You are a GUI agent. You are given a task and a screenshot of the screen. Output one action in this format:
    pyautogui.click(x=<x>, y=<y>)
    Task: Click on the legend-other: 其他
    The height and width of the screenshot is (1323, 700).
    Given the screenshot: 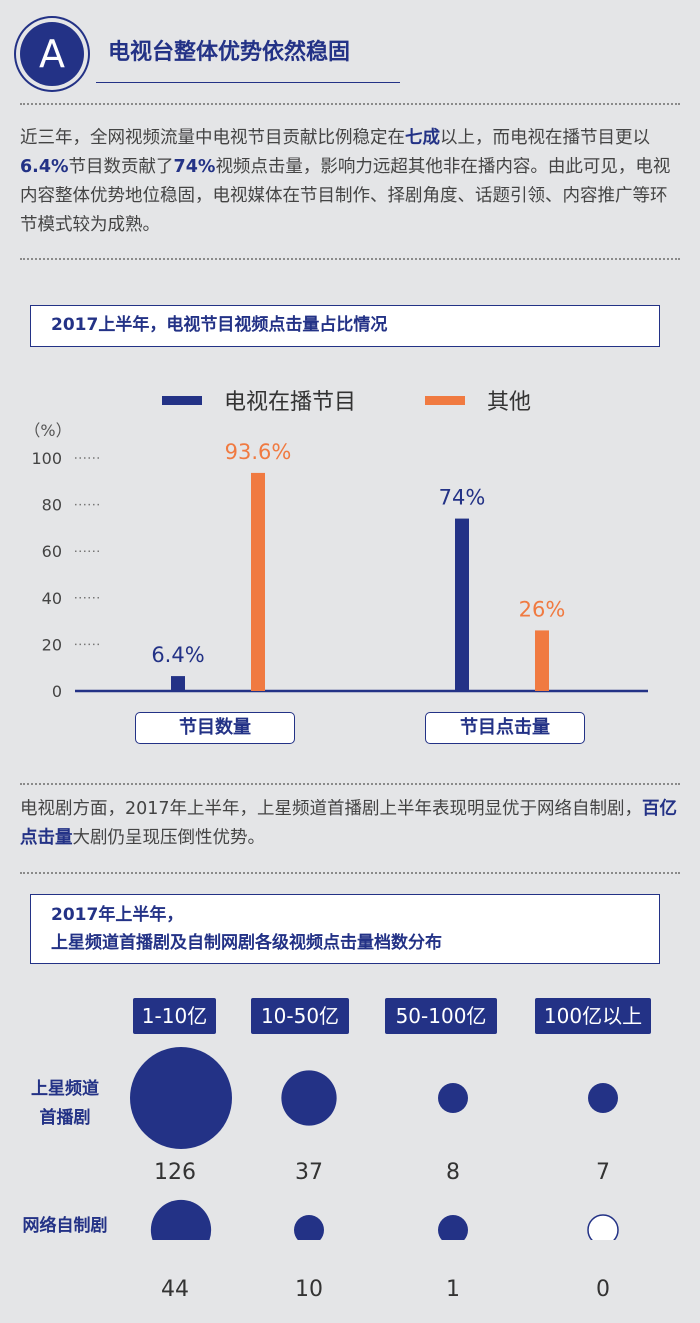 What is the action you would take?
    pyautogui.click(x=478, y=400)
    